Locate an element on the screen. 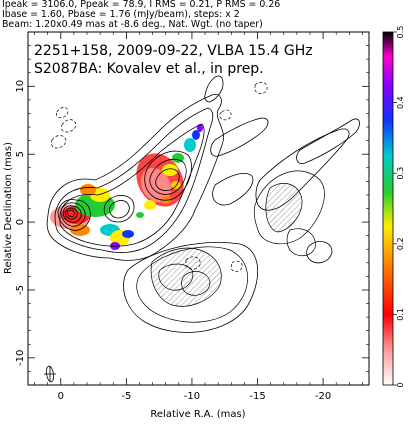  x-axis-label: Relative R.A. (mas) is located at coordinates (197, 414).